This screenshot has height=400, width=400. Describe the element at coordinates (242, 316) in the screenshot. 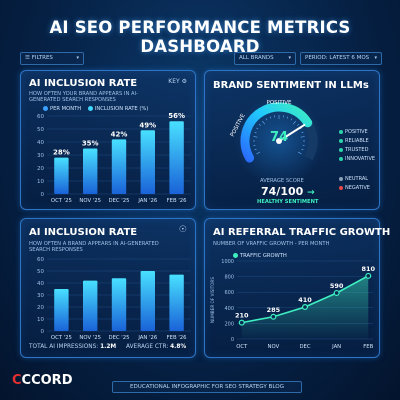

I see `data-label: 210` at that location.